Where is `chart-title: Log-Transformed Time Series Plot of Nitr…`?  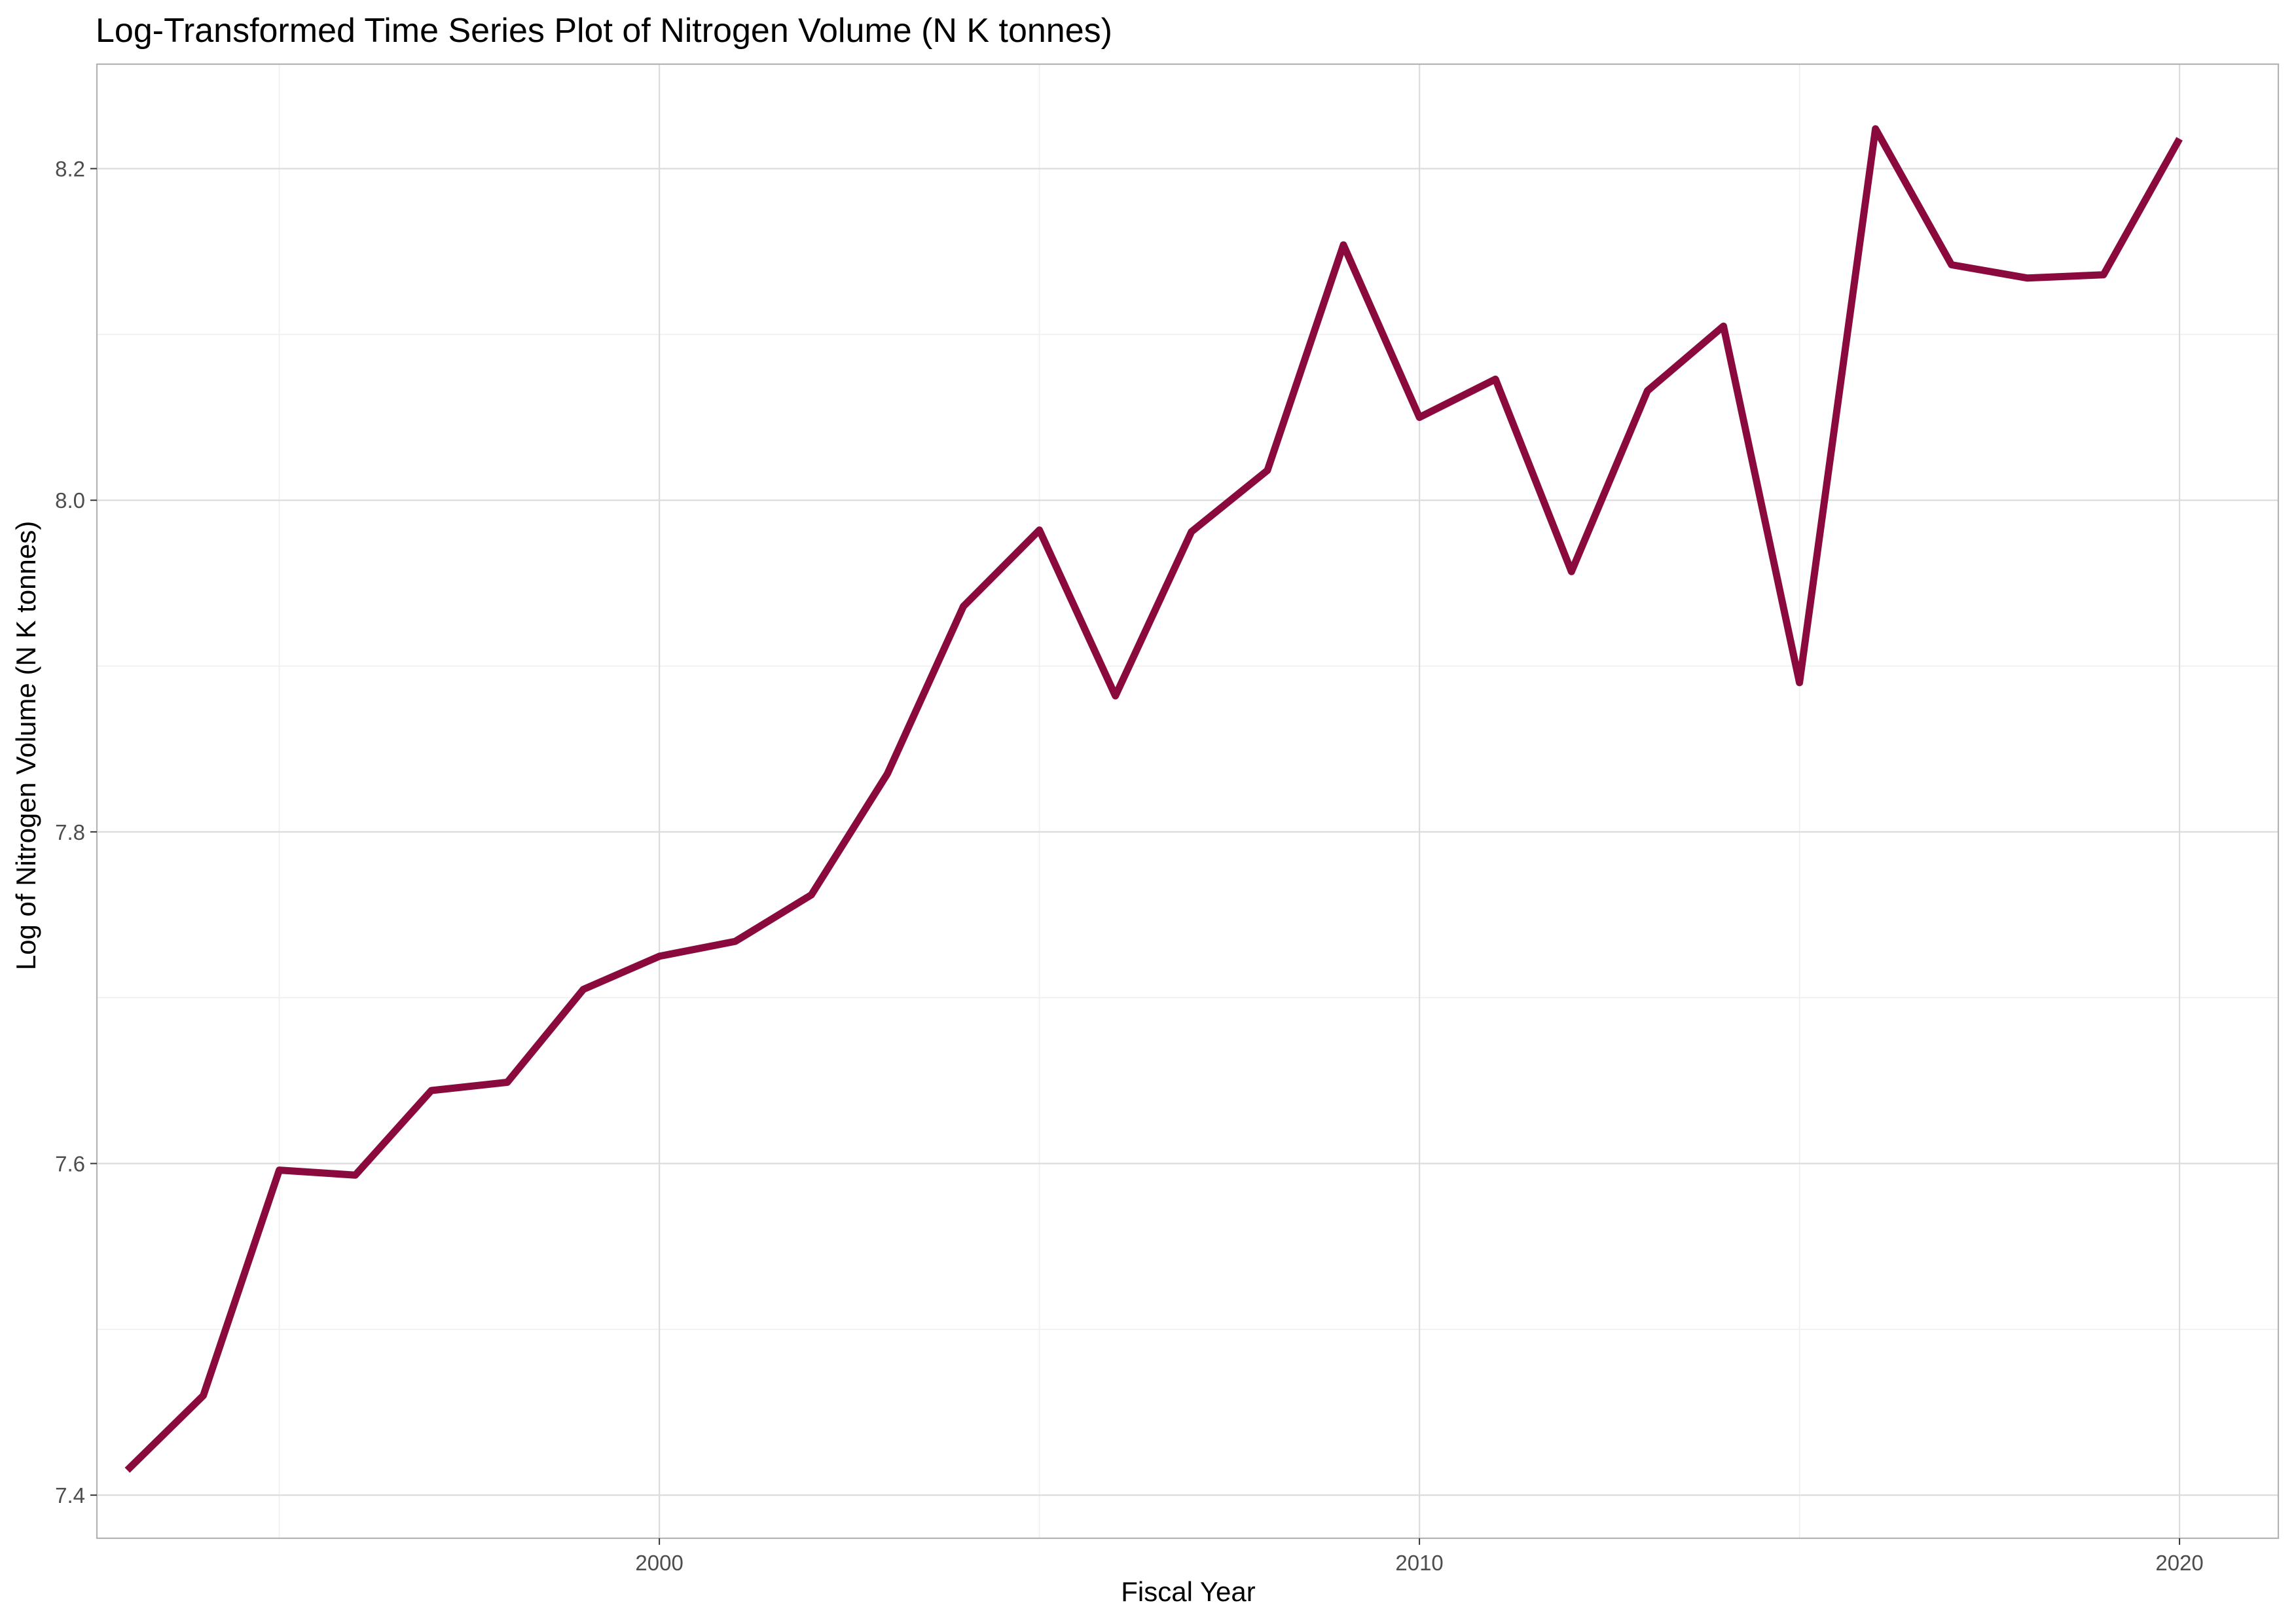
chart-title: Log-Transformed Time Series Plot of Nitr… is located at coordinates (604, 31).